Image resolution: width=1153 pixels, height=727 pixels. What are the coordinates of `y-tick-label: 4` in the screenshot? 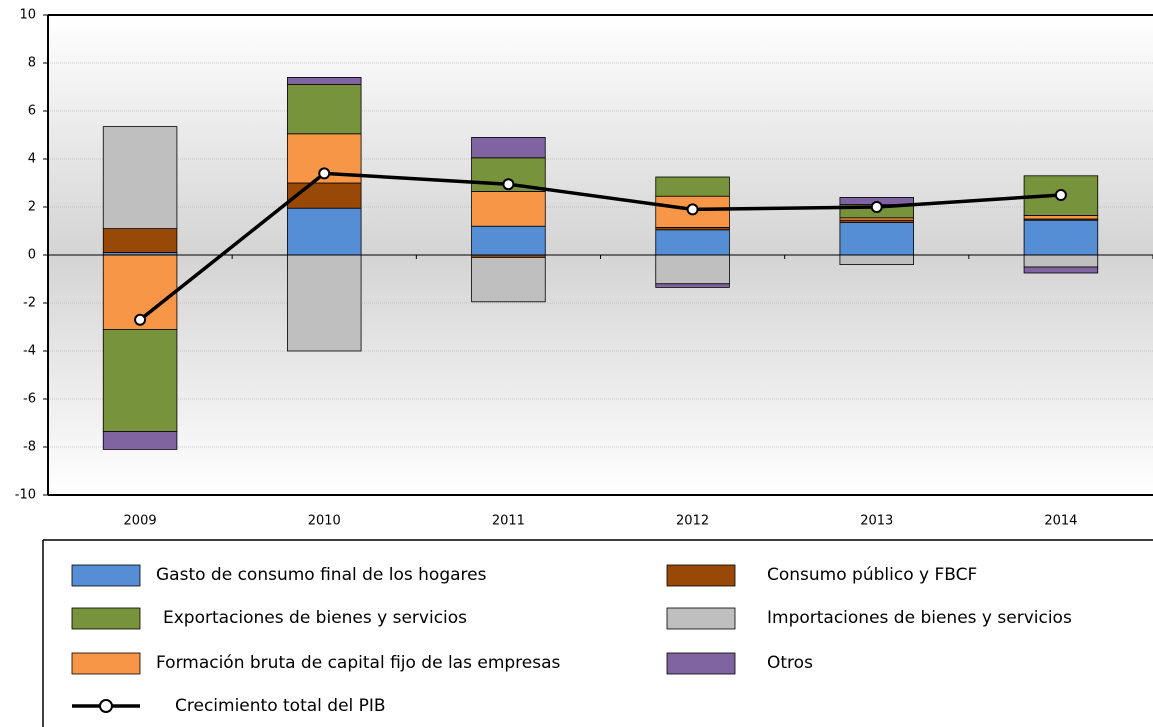 It's located at (32, 159).